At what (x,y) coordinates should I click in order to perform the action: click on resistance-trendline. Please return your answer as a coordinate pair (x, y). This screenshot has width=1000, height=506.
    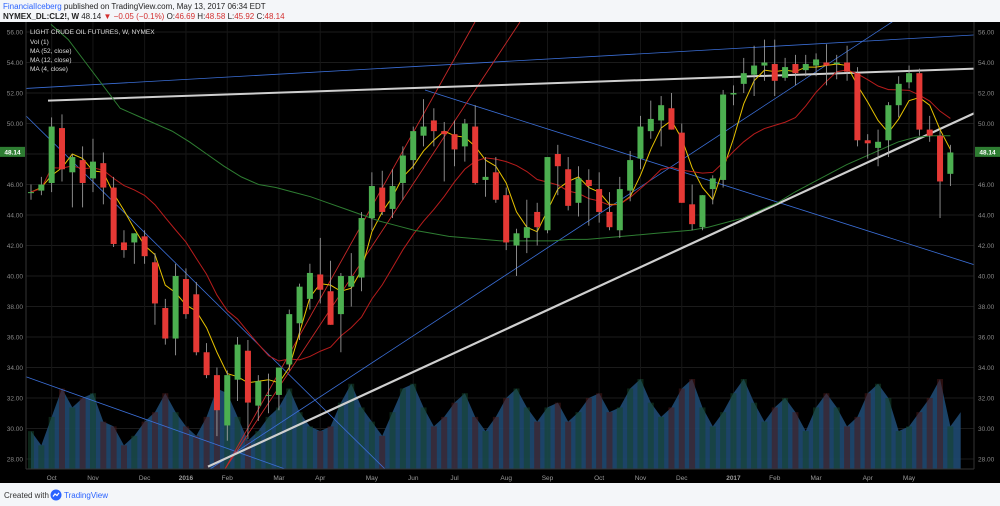
    Looking at the image, I should click on (511, 84).